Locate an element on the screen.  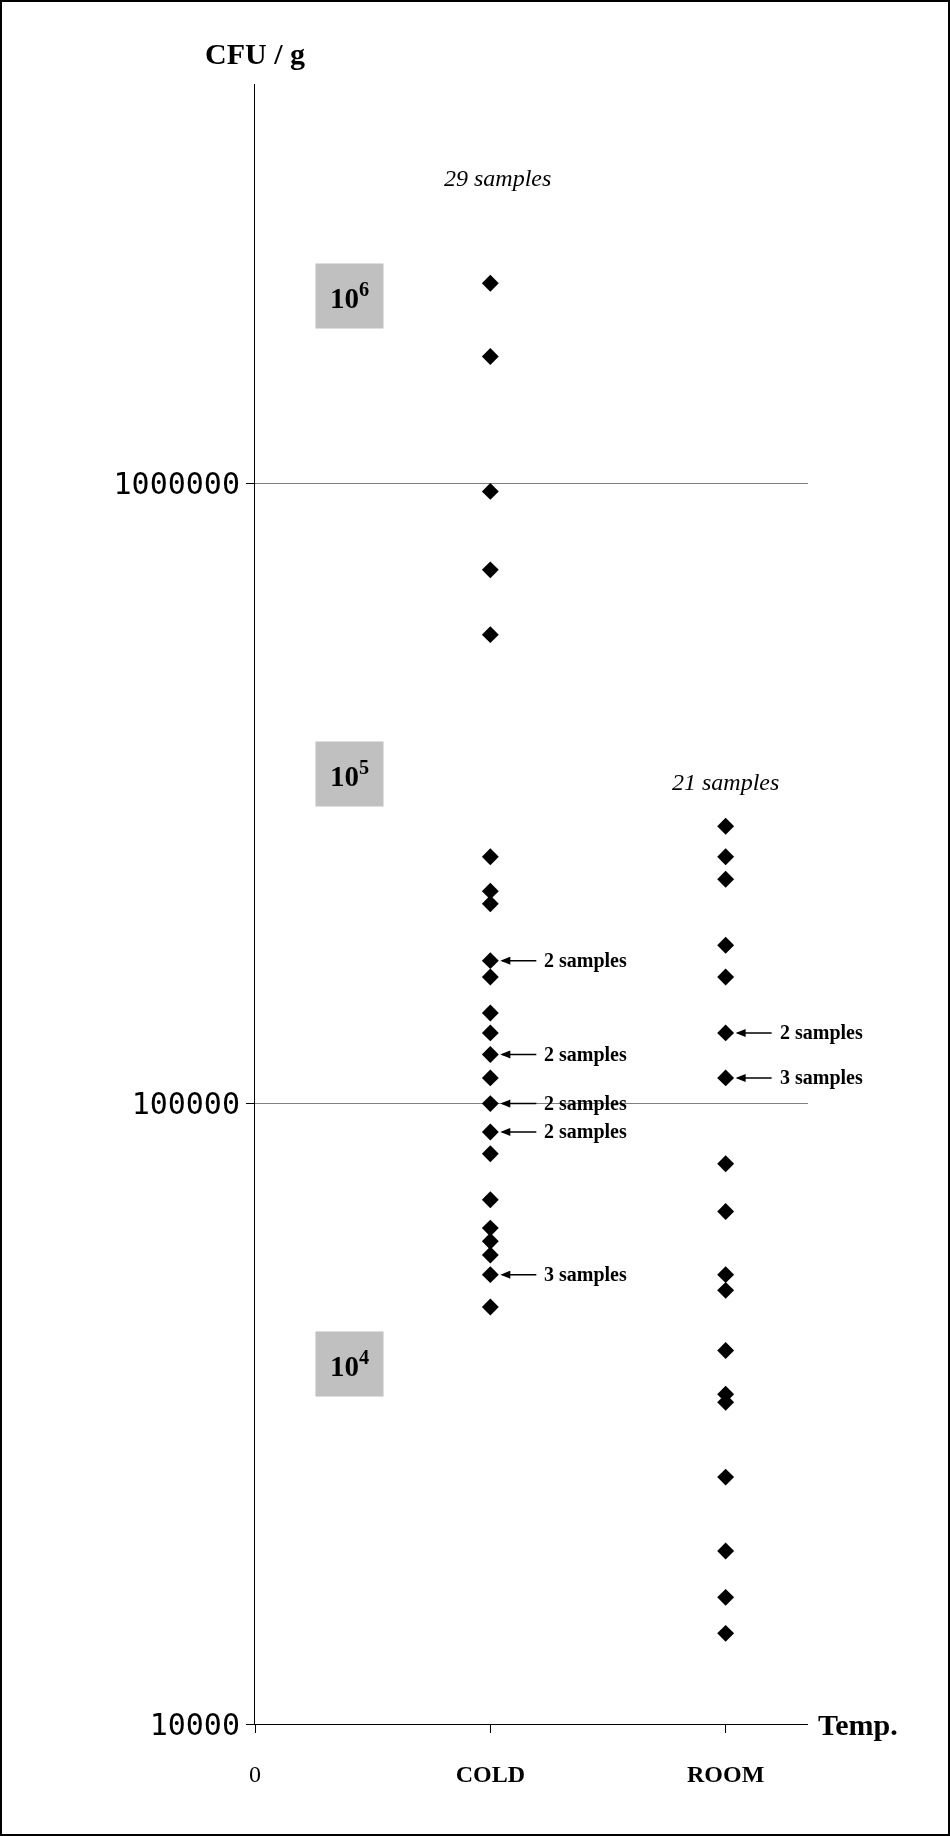
y-tick-label: 100000 is located at coordinates (185, 1104).